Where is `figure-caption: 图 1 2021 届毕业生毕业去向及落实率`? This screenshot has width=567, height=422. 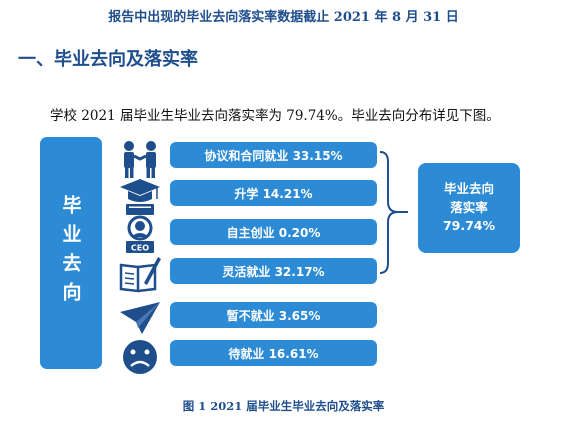 figure-caption: 图 1 2021 届毕业生毕业去向及落实率 is located at coordinates (283, 406).